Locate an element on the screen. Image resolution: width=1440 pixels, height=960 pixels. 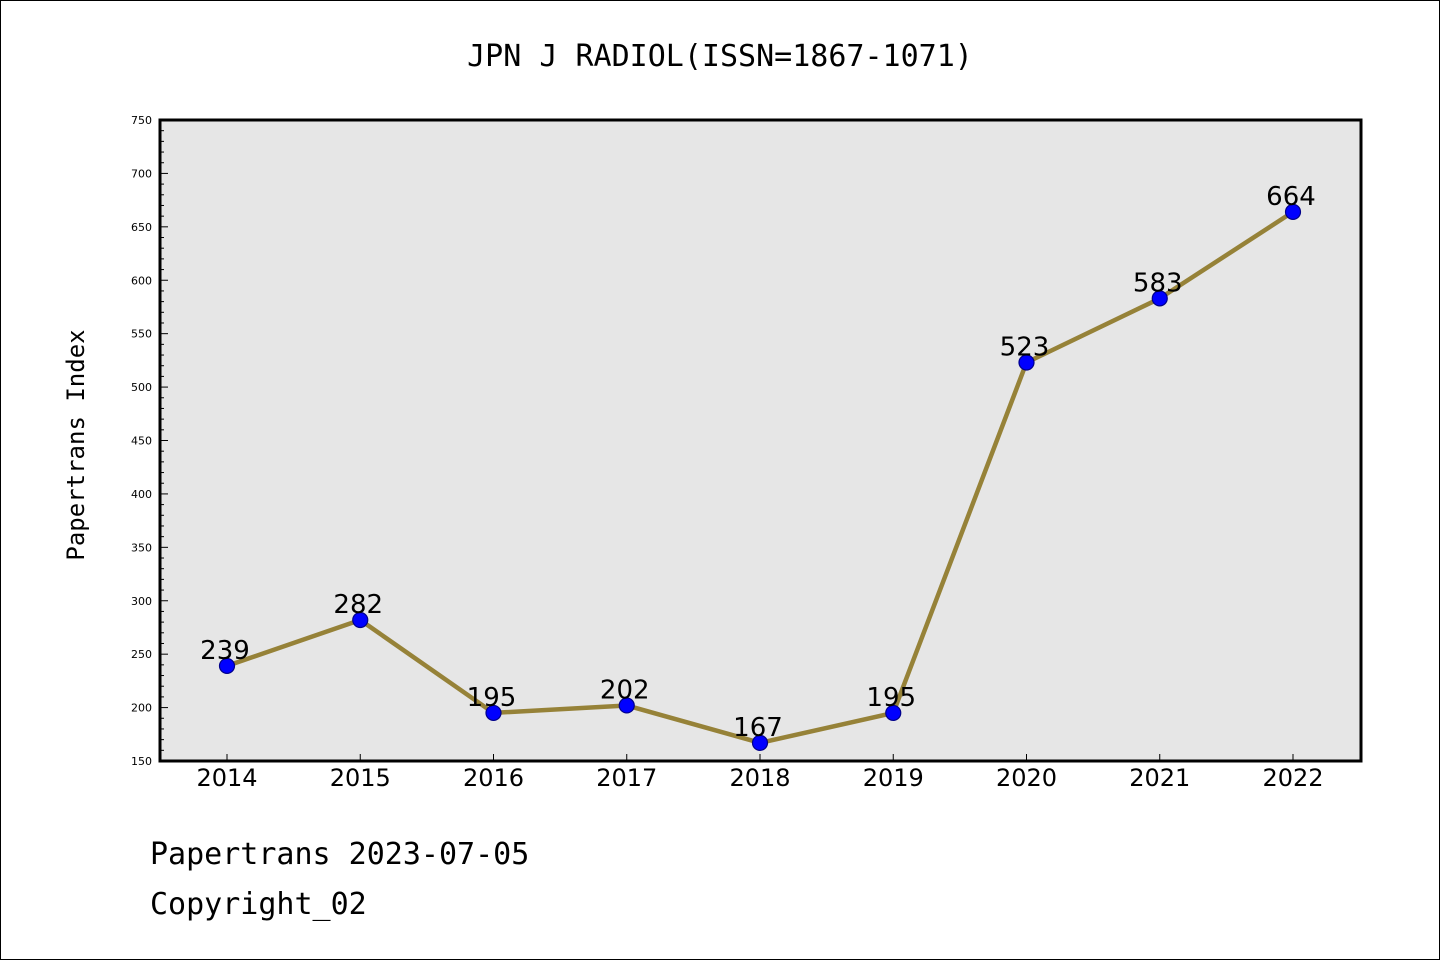
y-tick-label: 150 is located at coordinates (141, 761).